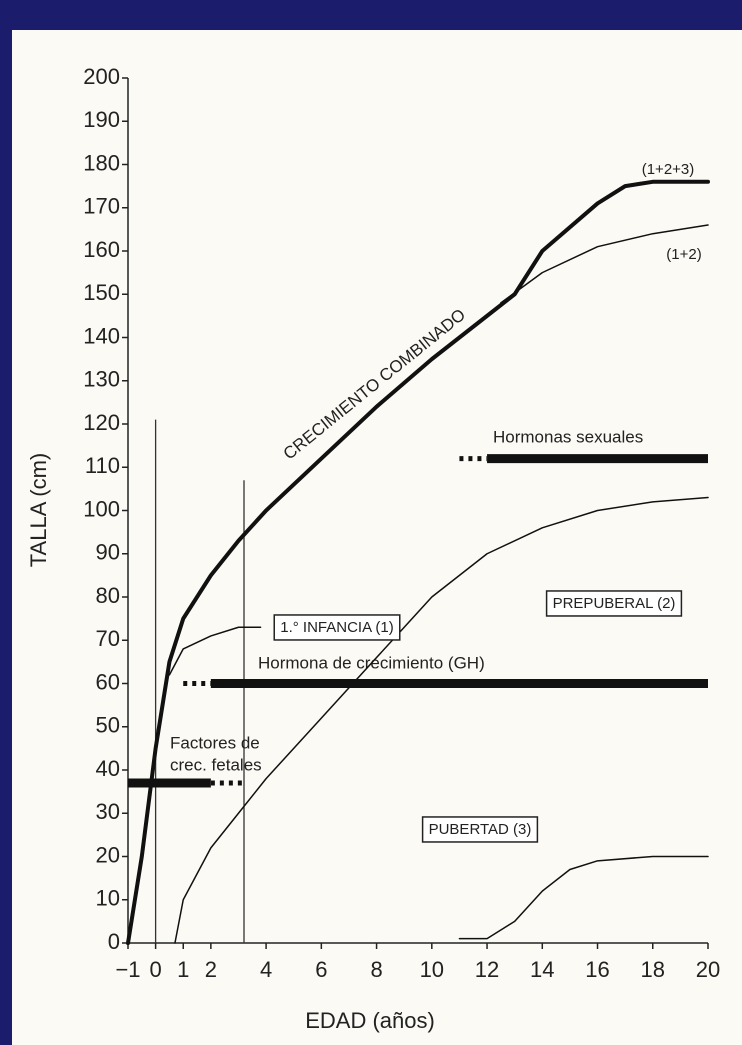 Image resolution: width=742 pixels, height=1045 pixels. I want to click on y-tick-label: 190, so click(101, 119).